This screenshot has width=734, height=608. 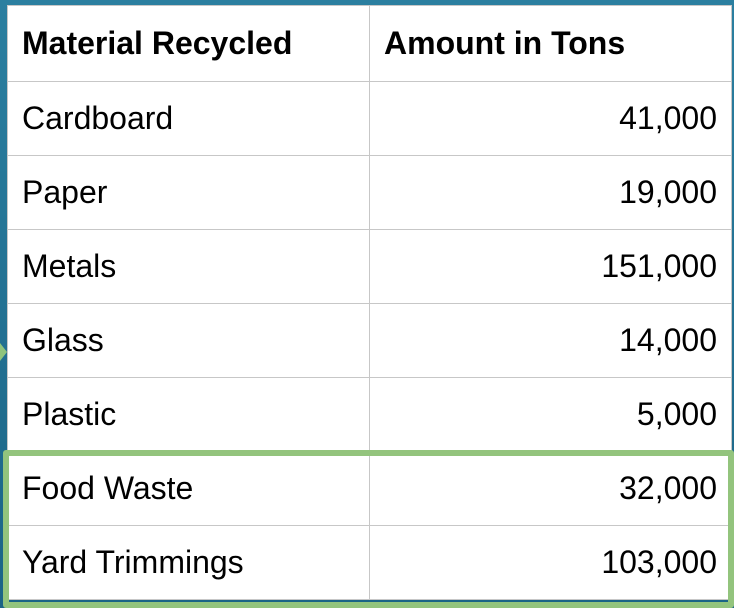 I want to click on table-row: Plastic 5,000, so click(x=369, y=414).